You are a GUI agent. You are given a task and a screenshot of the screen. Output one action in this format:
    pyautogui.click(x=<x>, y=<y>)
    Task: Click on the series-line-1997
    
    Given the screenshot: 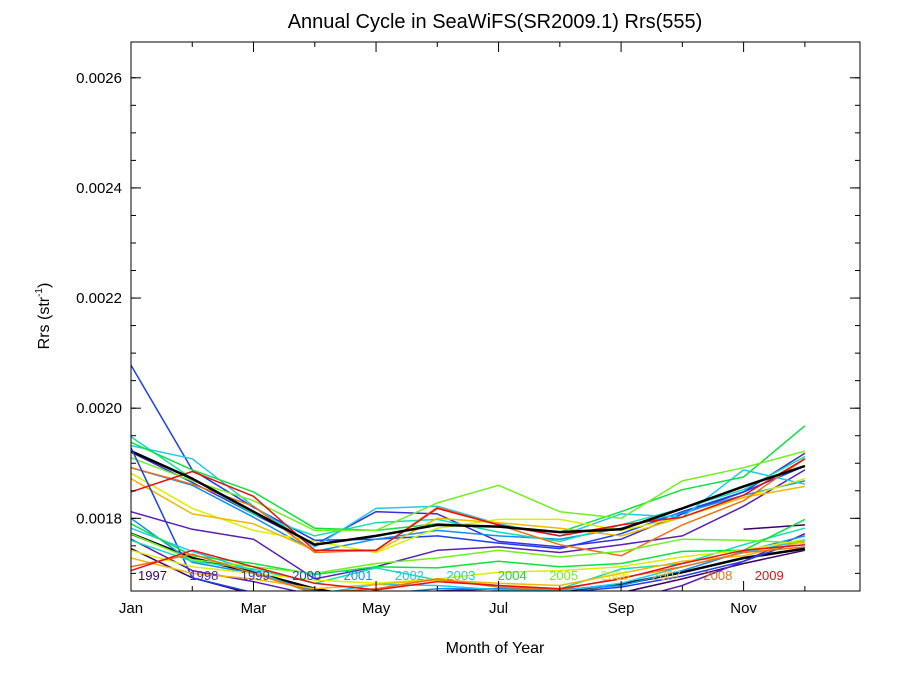 What is the action you would take?
    pyautogui.click(x=774, y=527)
    